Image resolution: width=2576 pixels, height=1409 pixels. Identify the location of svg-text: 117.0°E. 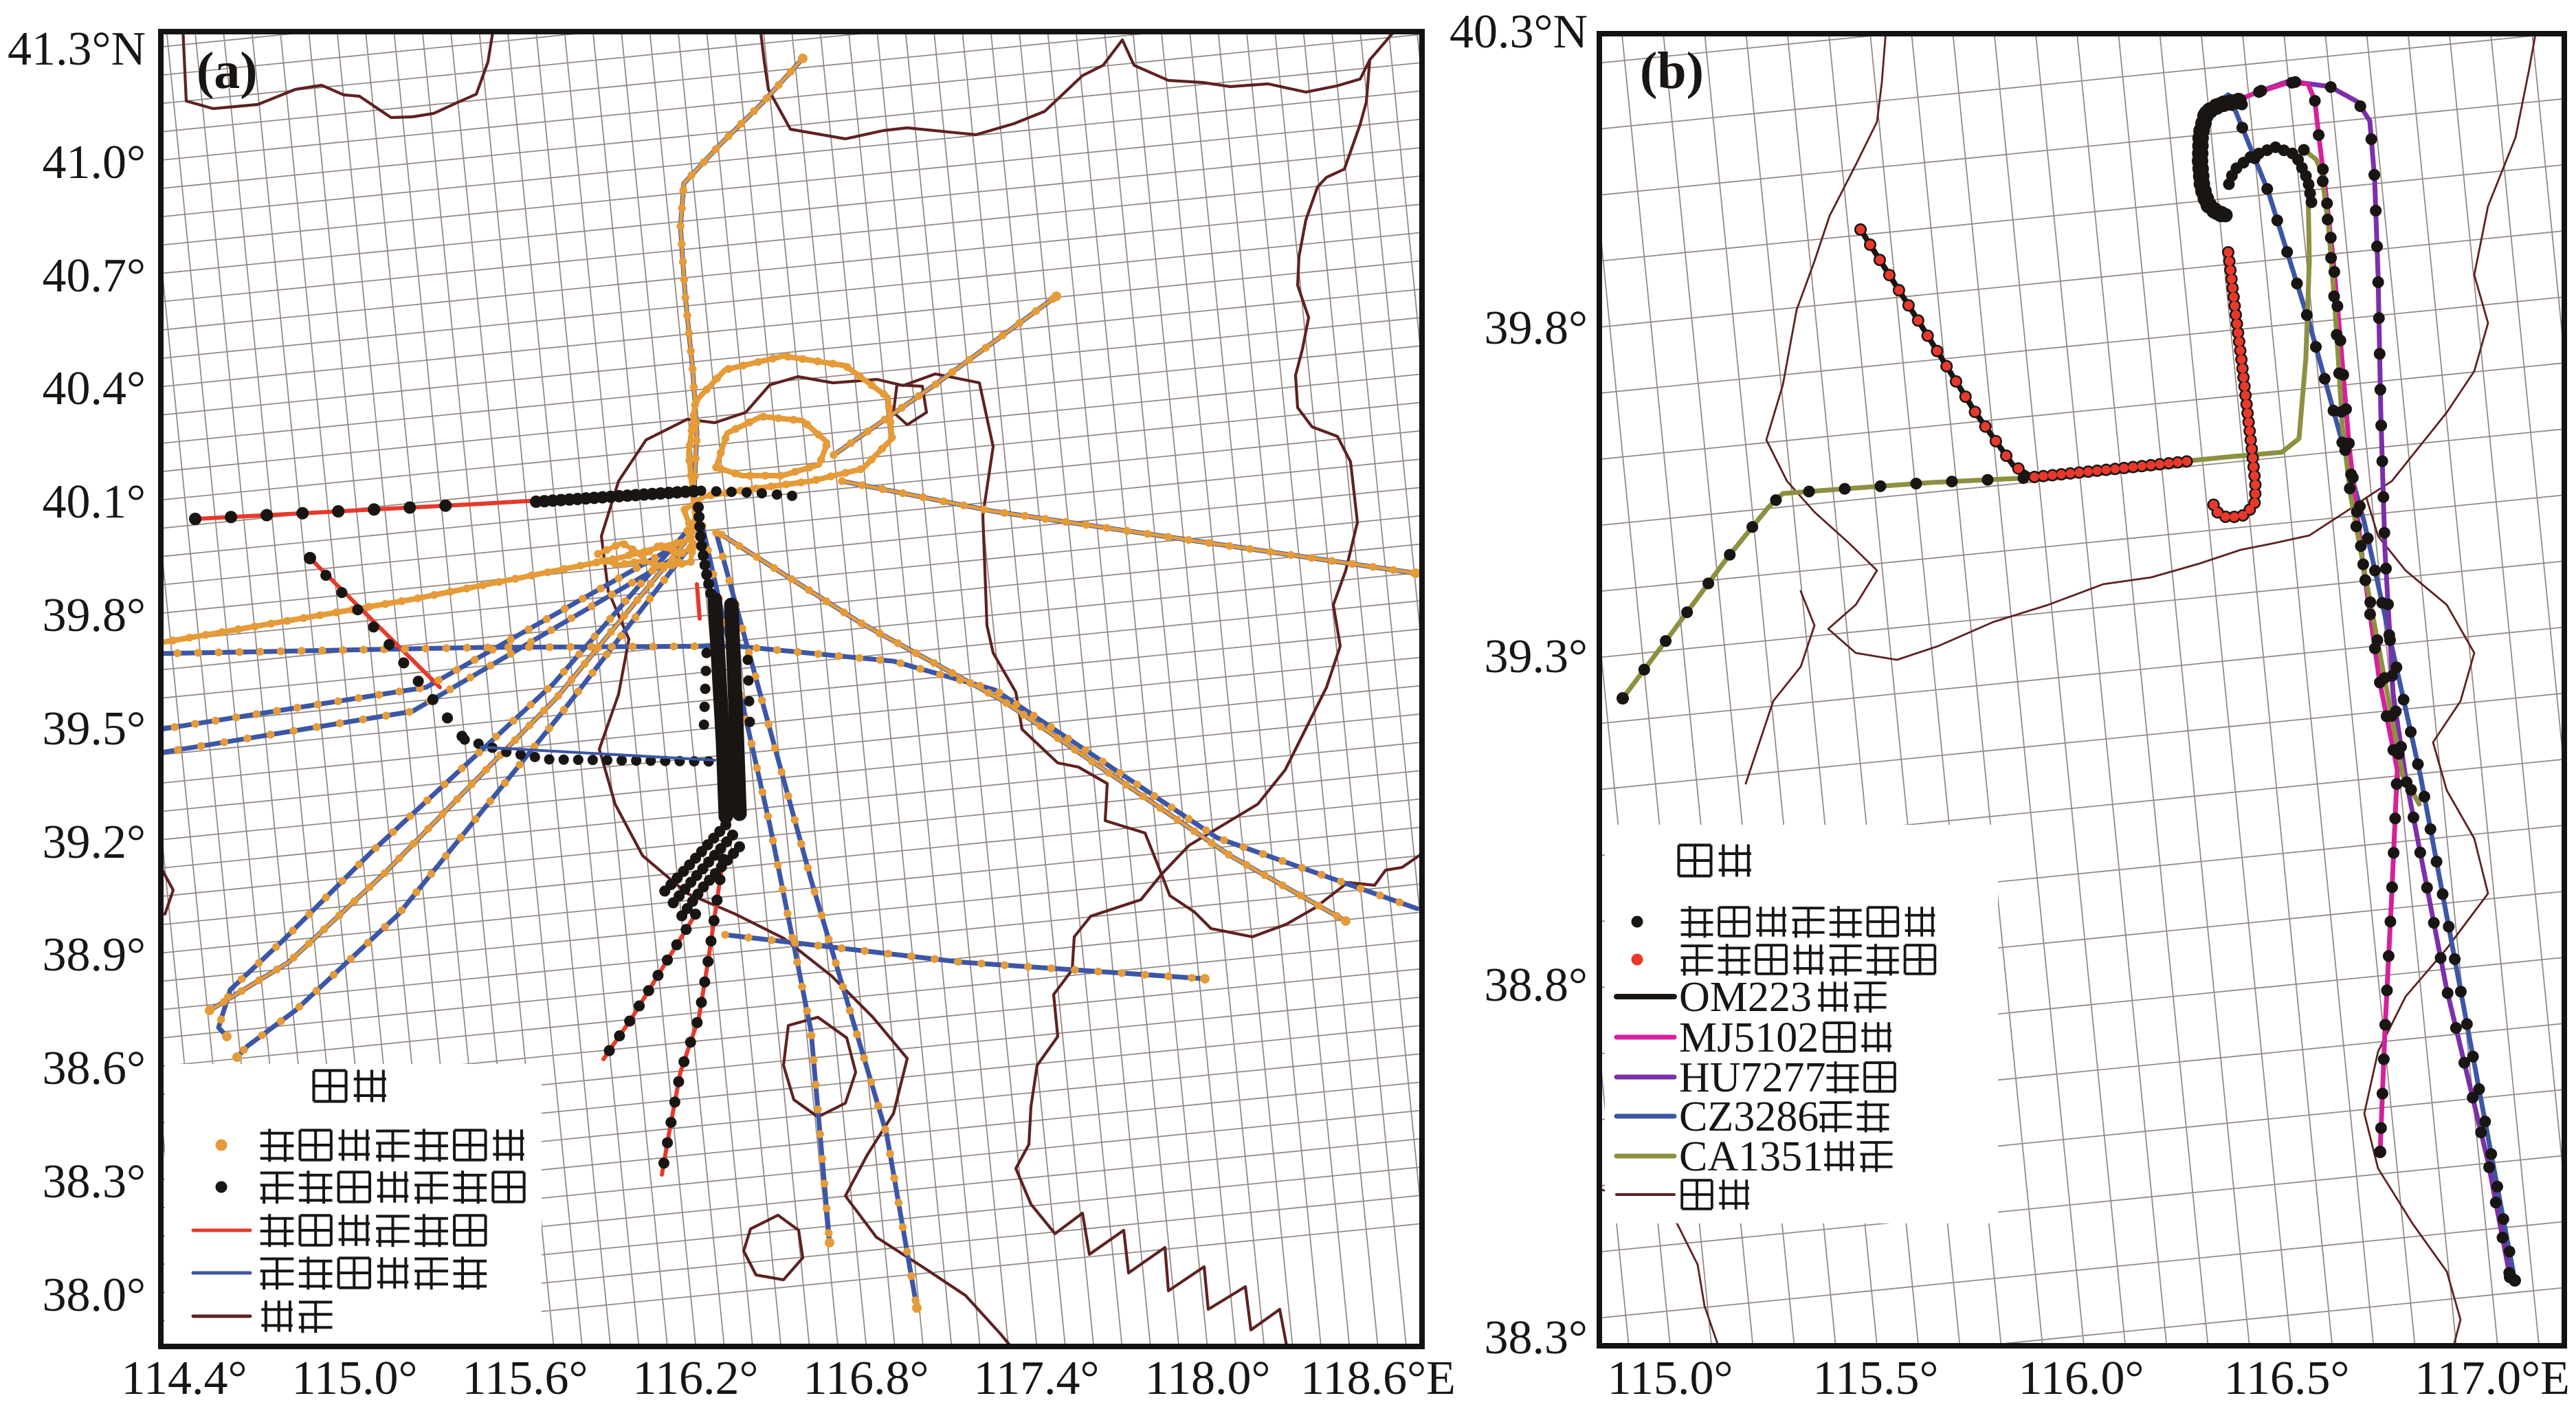
(2492, 1378).